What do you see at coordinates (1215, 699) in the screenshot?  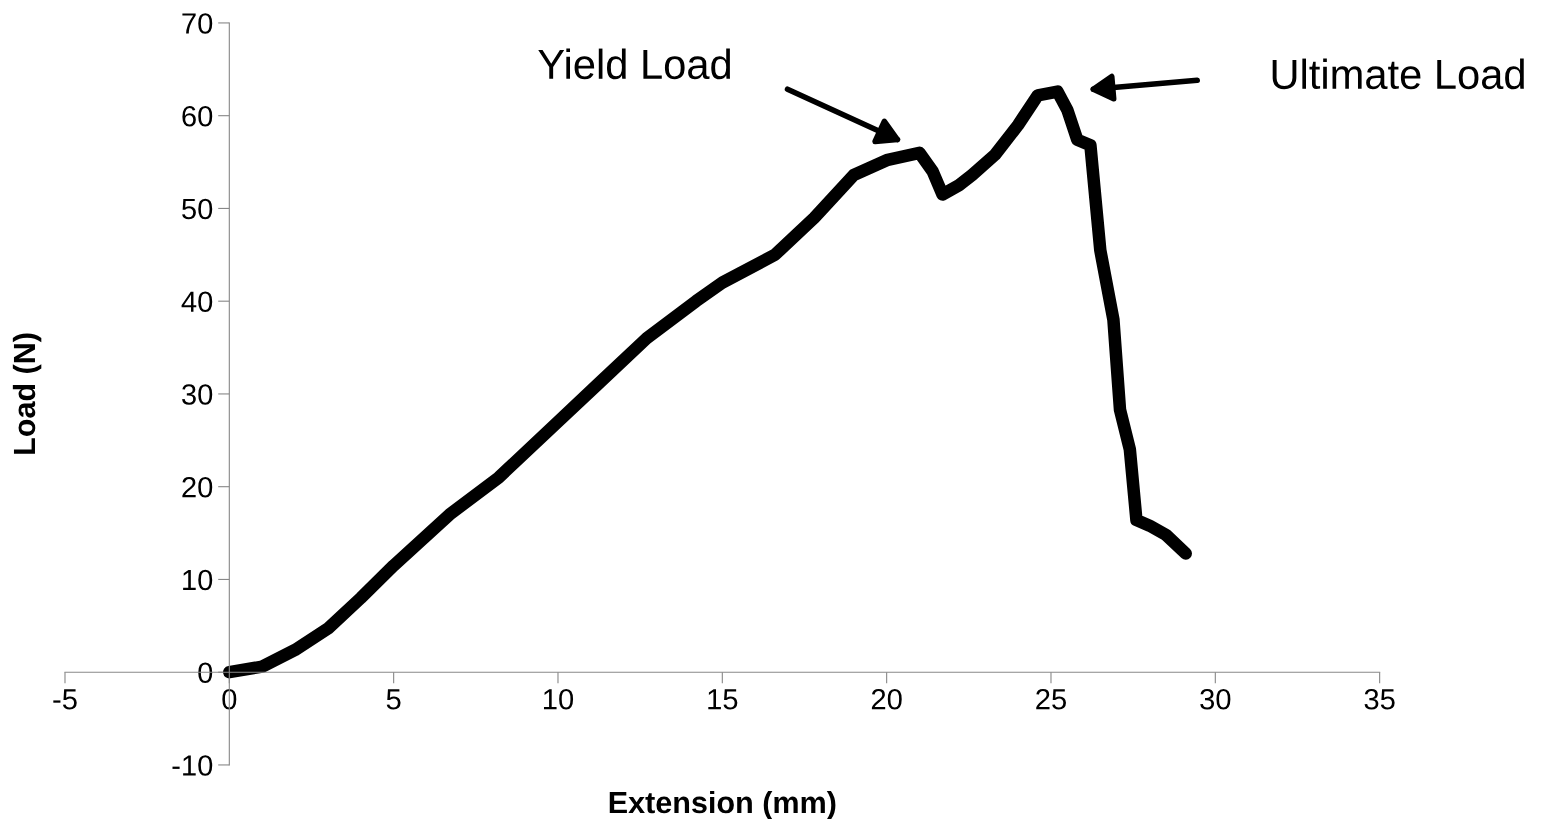 I see `x-tick-label: 30` at bounding box center [1215, 699].